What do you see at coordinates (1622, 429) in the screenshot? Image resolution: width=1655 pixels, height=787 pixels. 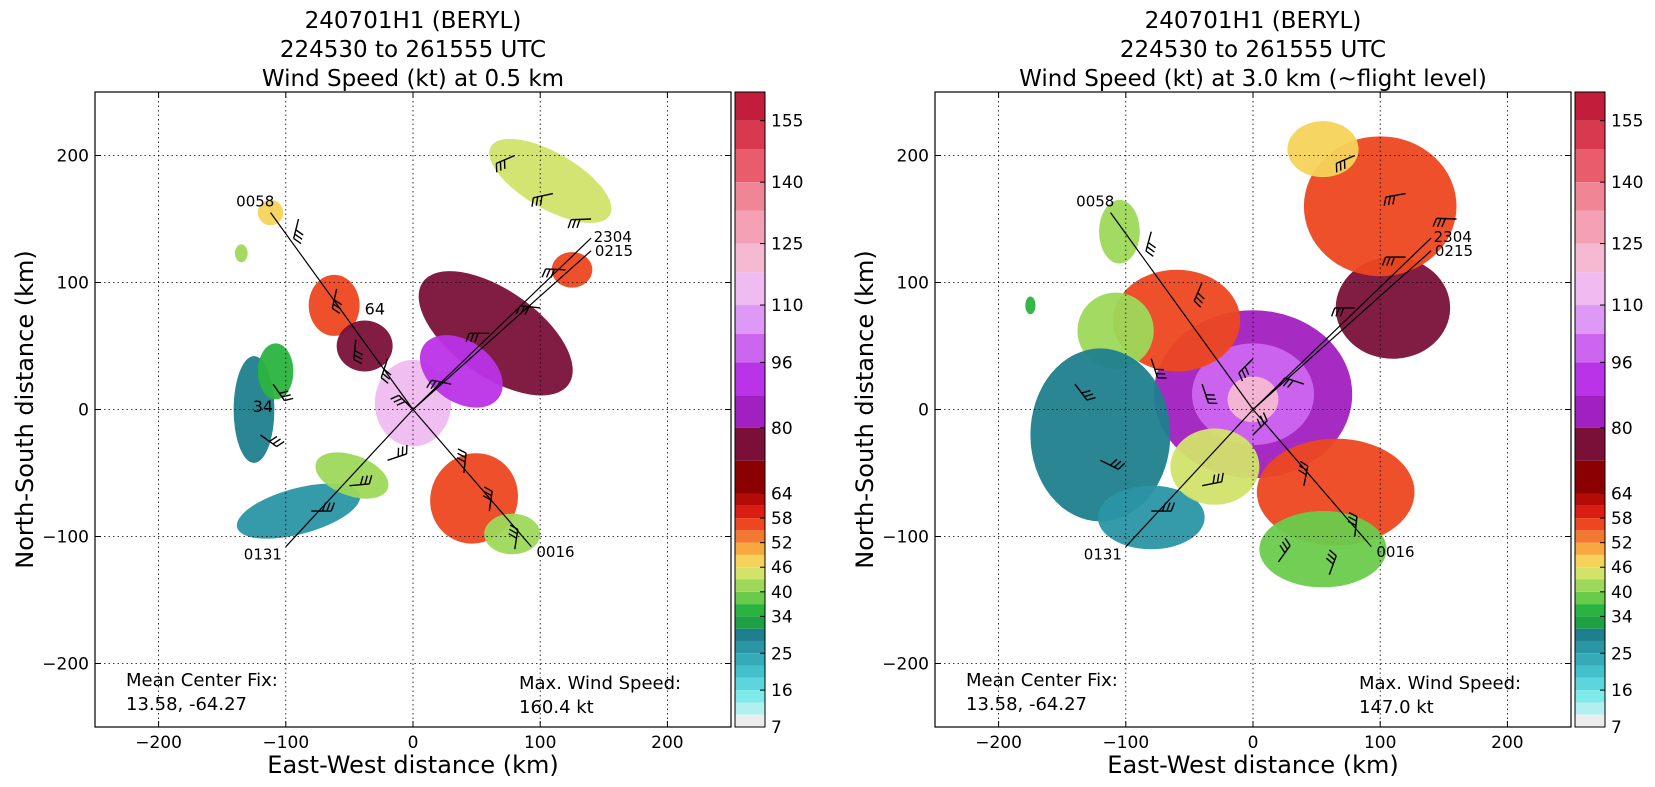 I see `colorbar-tick-label-10: 80` at bounding box center [1622, 429].